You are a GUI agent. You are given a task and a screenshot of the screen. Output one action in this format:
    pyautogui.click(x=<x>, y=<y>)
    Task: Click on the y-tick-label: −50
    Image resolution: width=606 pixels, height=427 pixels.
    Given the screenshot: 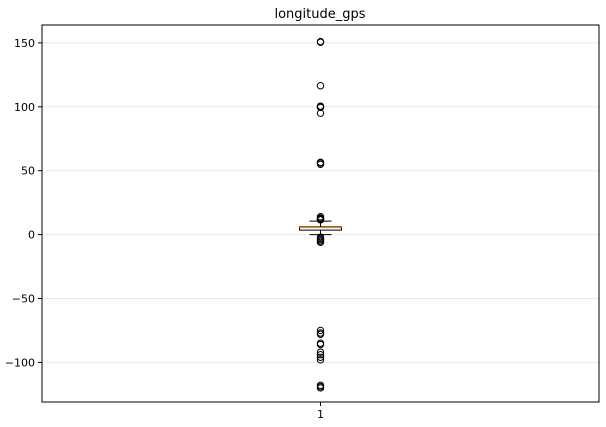 What is the action you would take?
    pyautogui.click(x=23, y=298)
    